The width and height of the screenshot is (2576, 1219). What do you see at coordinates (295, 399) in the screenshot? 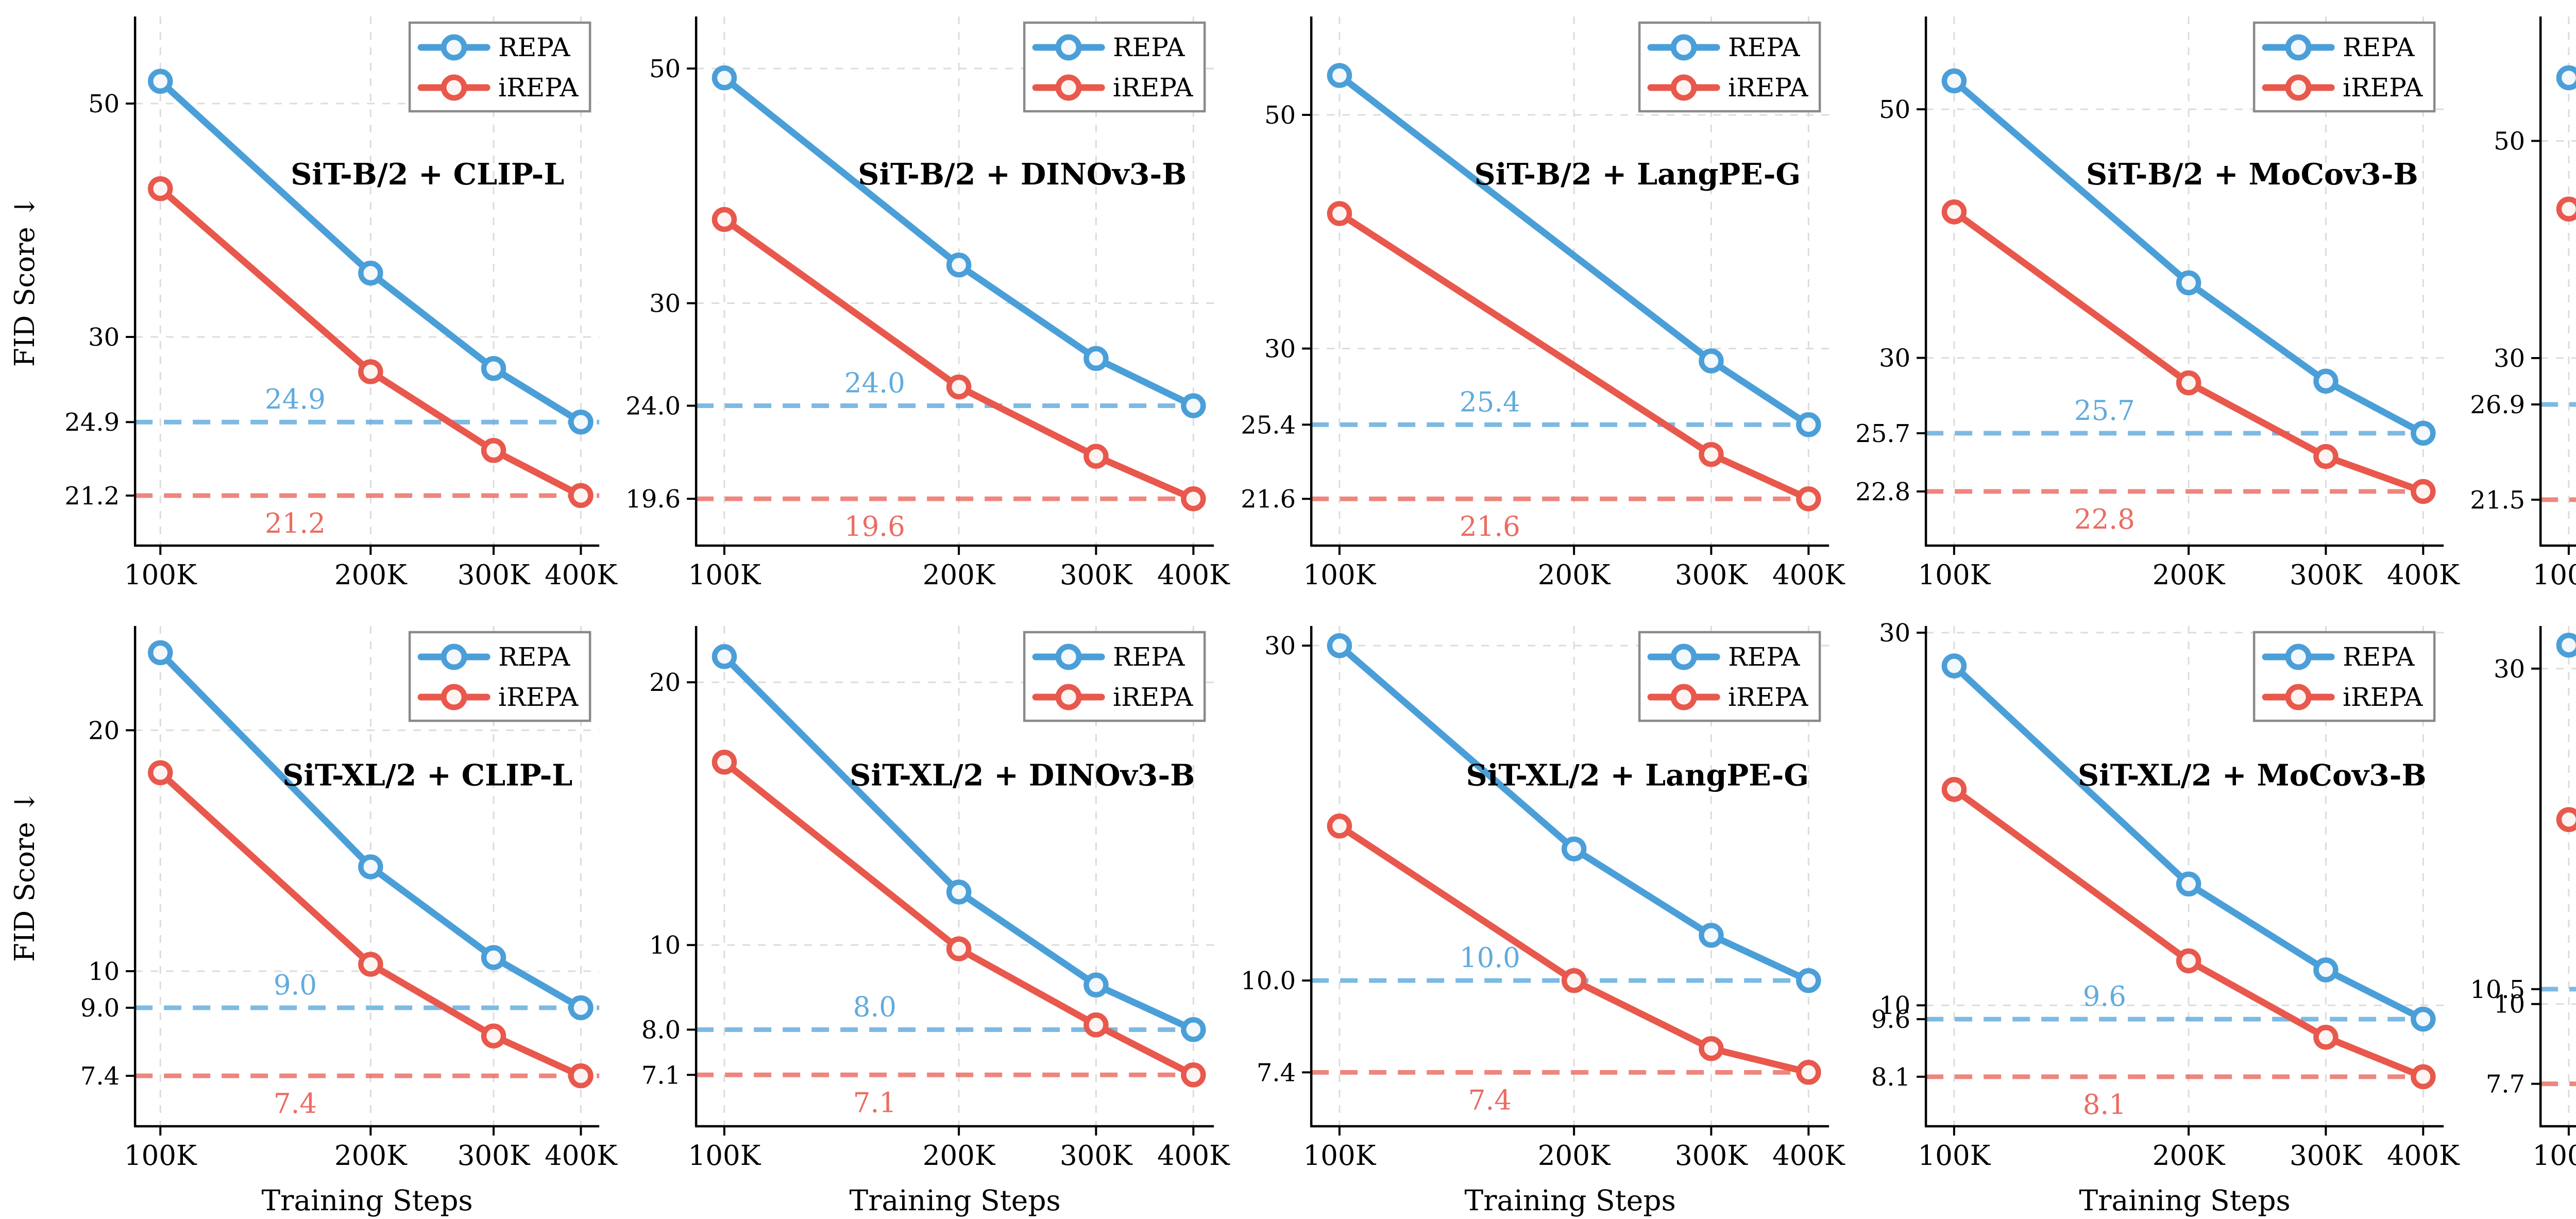
I see `final-value-label-repa: 24.9` at bounding box center [295, 399].